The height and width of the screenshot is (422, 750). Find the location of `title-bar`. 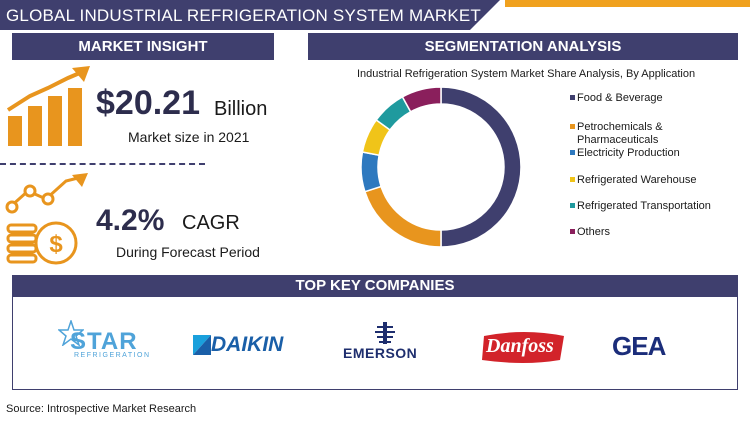

title-bar is located at coordinates (250, 15).